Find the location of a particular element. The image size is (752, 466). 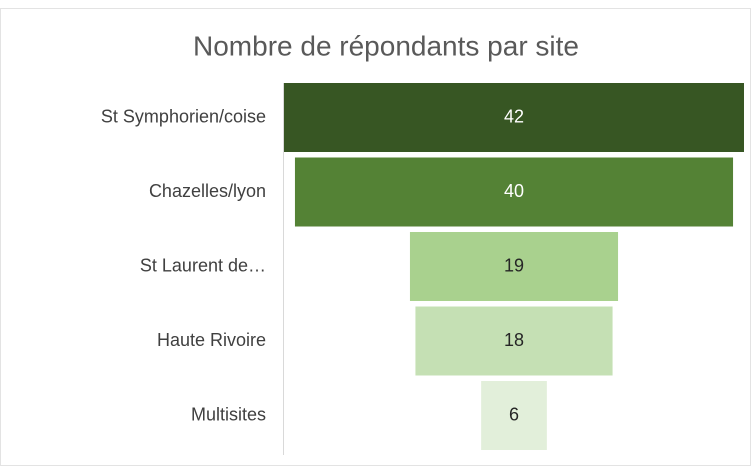

data-label: 42 is located at coordinates (514, 116).